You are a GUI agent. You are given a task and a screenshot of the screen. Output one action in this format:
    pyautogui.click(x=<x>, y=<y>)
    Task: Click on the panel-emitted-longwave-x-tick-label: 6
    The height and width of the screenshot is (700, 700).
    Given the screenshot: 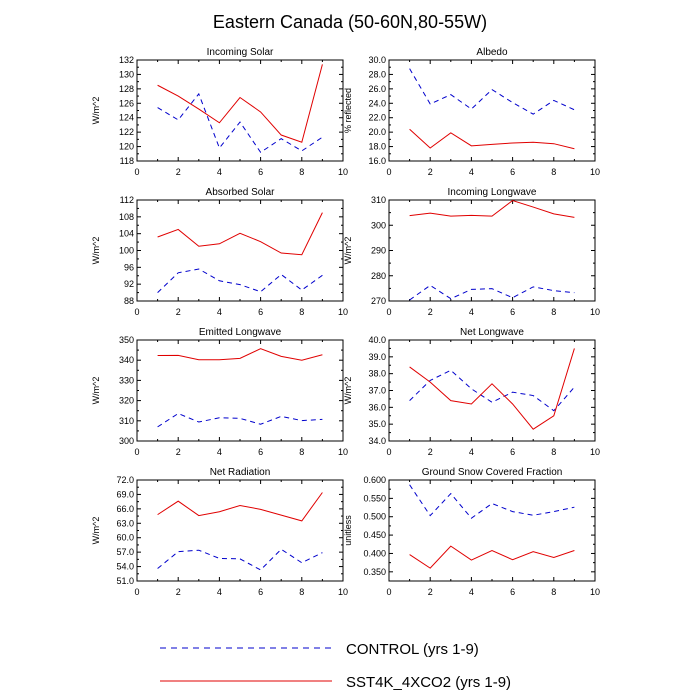 What is the action you would take?
    pyautogui.click(x=260, y=452)
    